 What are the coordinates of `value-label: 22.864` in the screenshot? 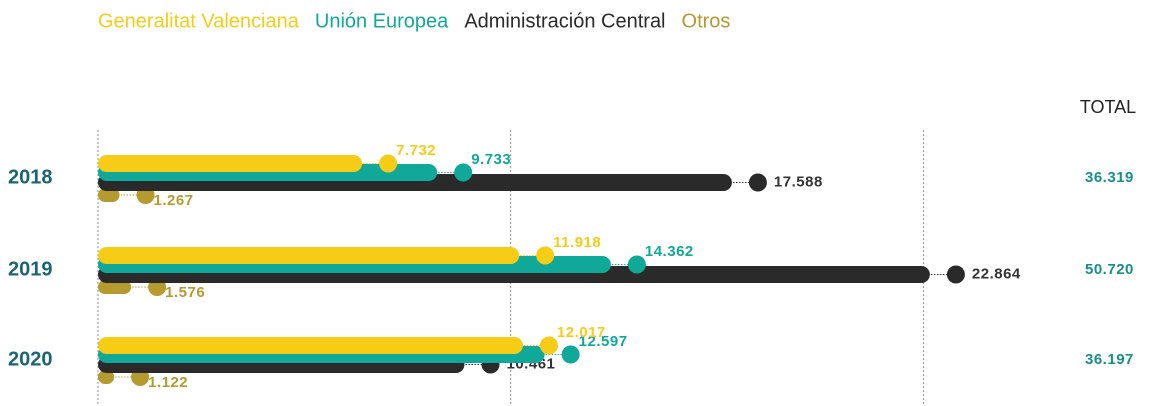 It's located at (996, 273).